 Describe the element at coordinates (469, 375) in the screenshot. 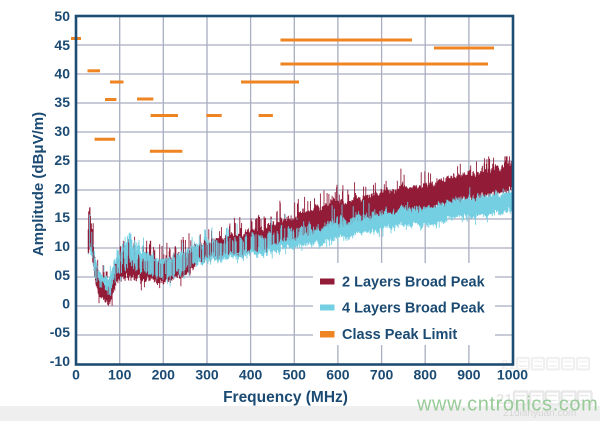

I see `svg-text: 900` at that location.